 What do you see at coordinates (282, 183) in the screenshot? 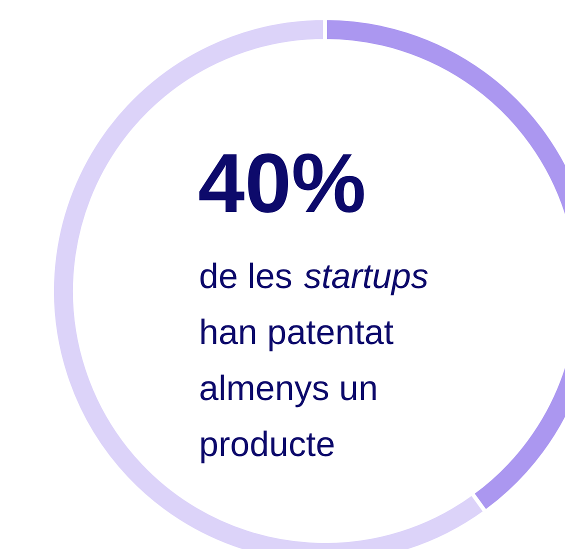
I see `text: 40%` at bounding box center [282, 183].